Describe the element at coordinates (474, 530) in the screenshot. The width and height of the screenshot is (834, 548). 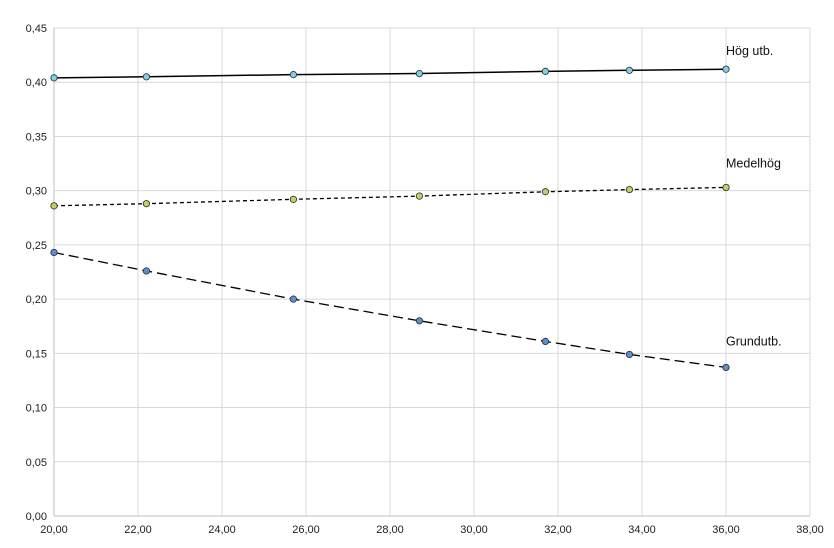
I see `x-tick-label: 30,00` at that location.